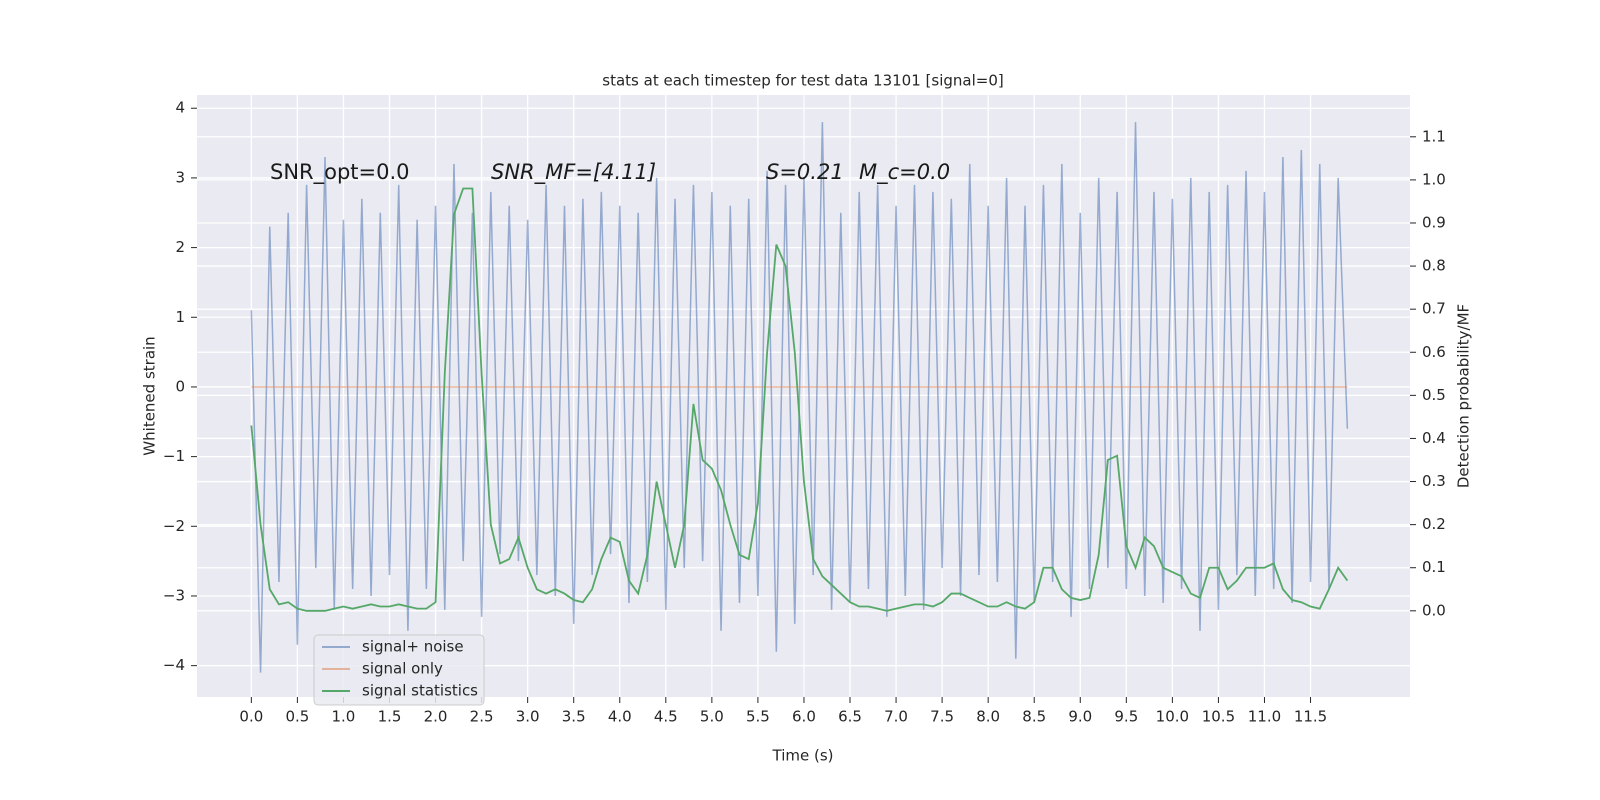 Image resolution: width=1600 pixels, height=800 pixels. What do you see at coordinates (1434, 524) in the screenshot?
I see `y2-tick-label: 0.2` at bounding box center [1434, 524].